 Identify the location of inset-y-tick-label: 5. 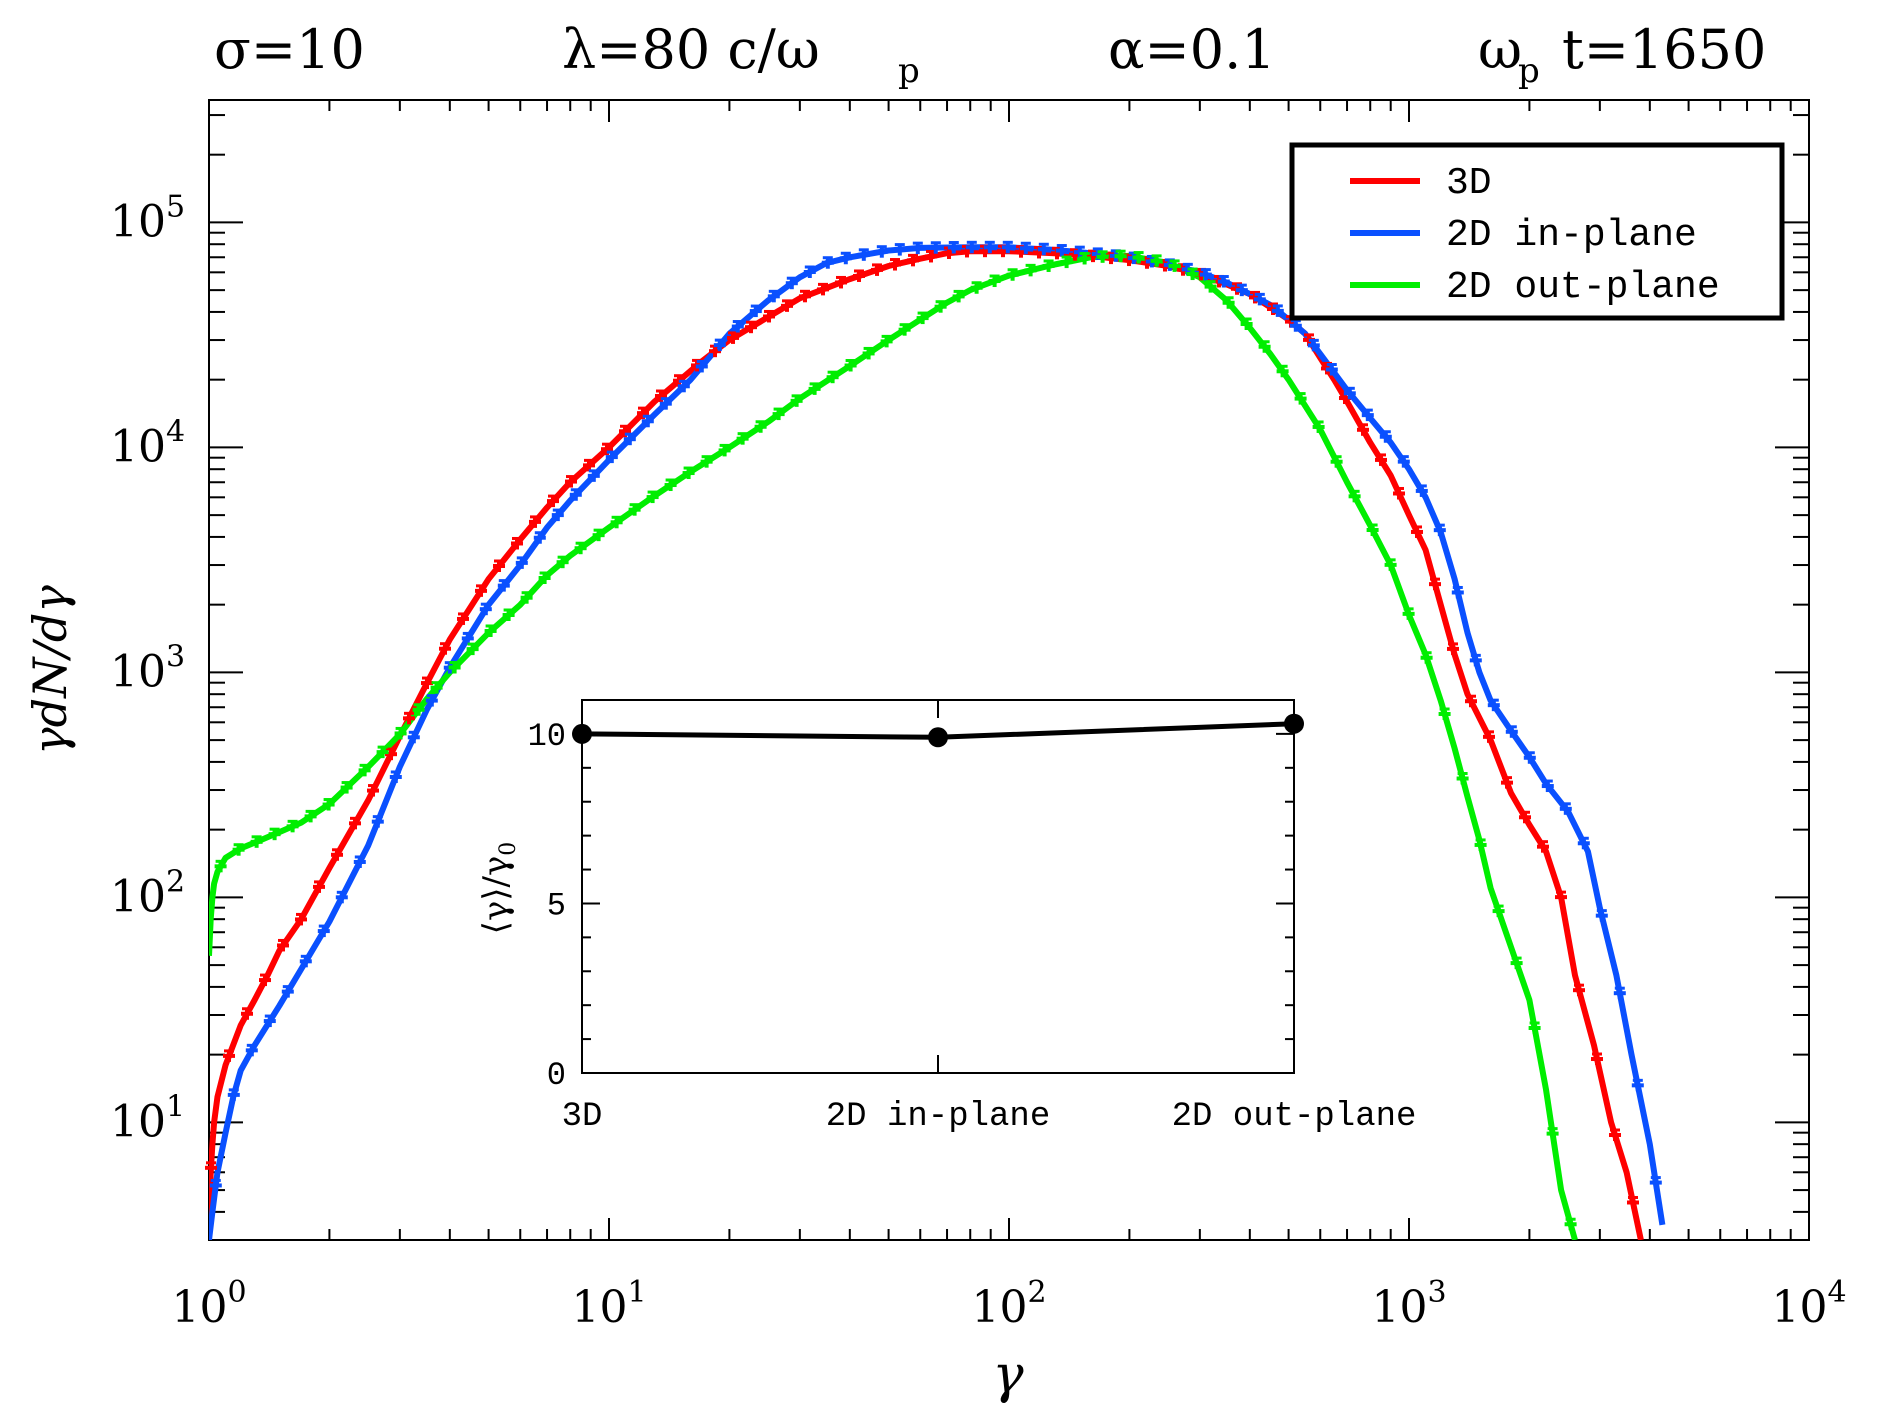
(556, 905).